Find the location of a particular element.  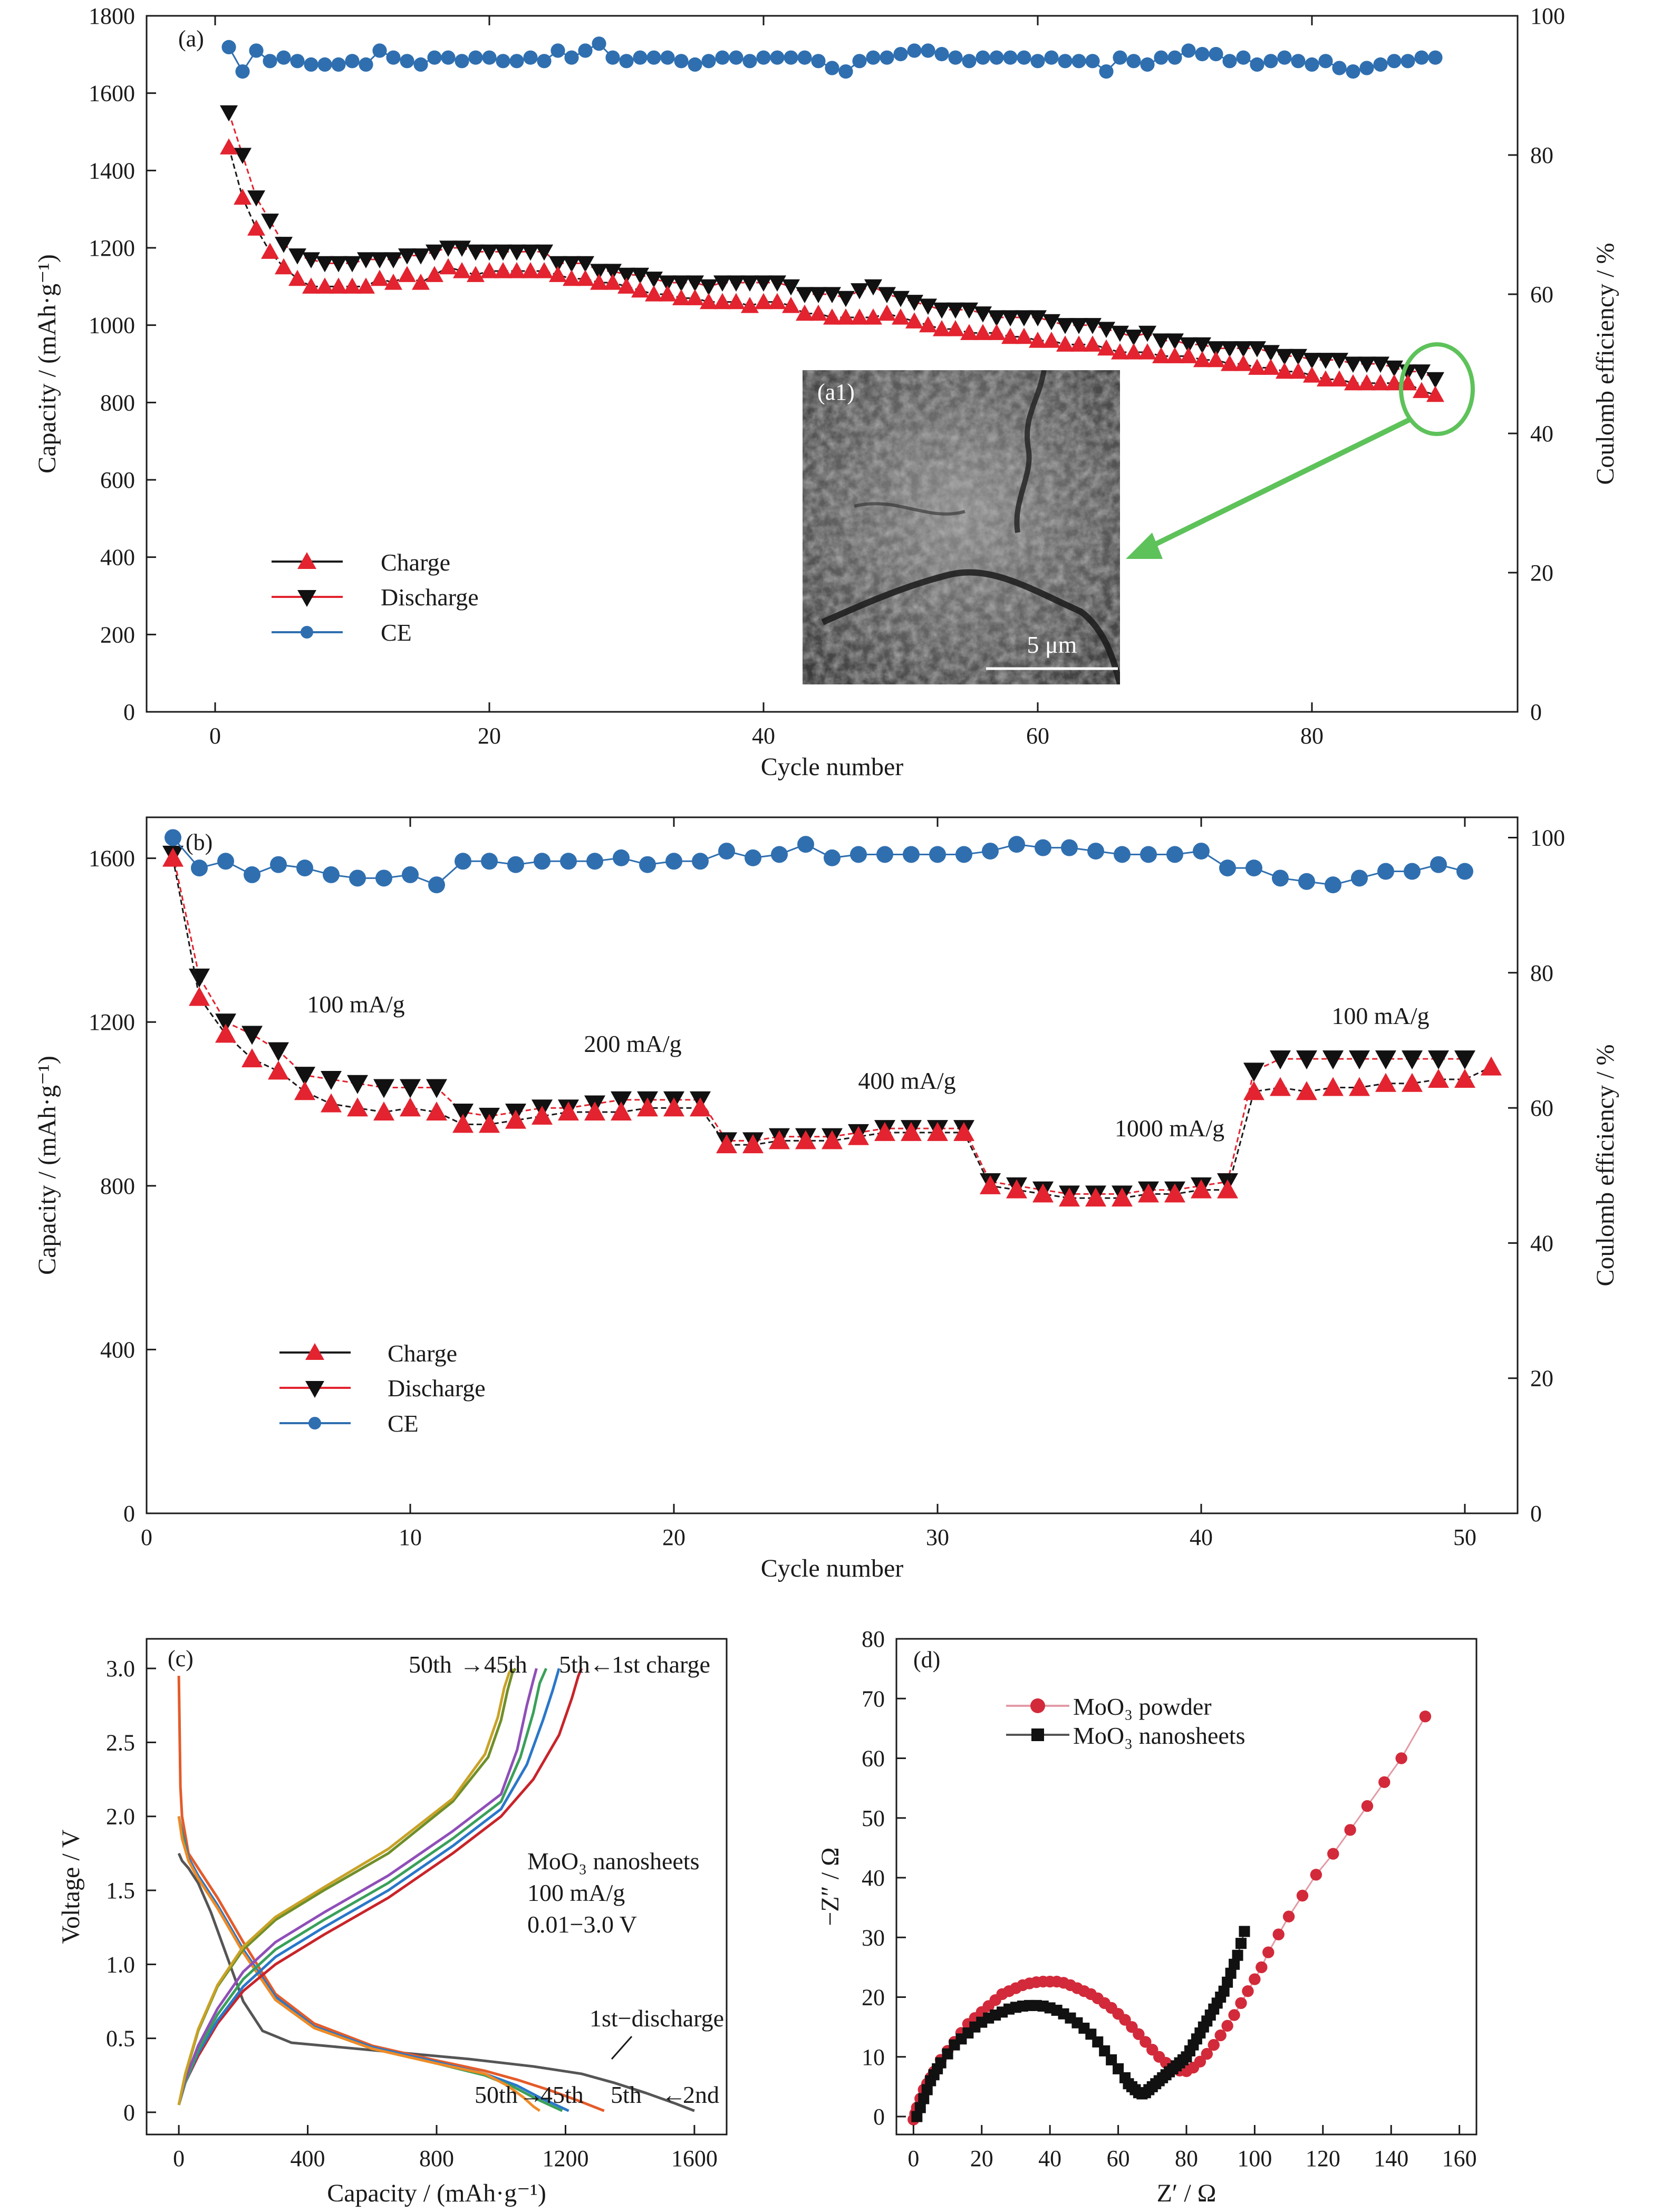

discharge-arrow-1st is located at coordinates (622, 2048).